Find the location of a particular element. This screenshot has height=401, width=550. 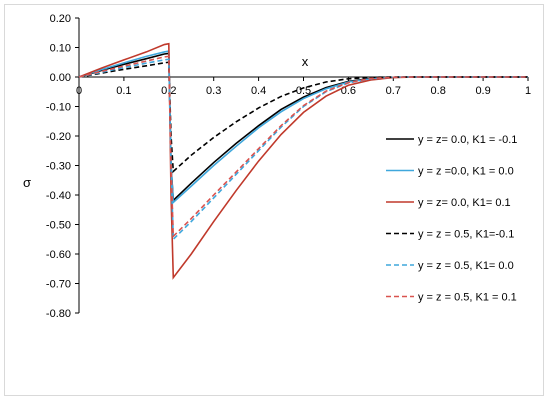

x-axis: 0 0.1 0.2 0.3 0.4 0.5 0.6 0.7 0.8 0.9 1 is located at coordinates (303, 86).